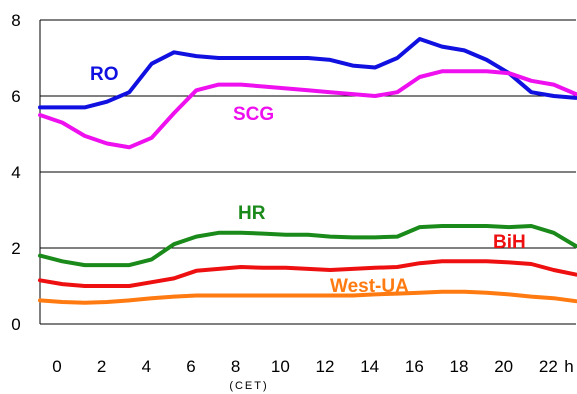 The height and width of the screenshot is (394, 577). What do you see at coordinates (369, 286) in the screenshot?
I see `series-label-west-ua: West-UA` at bounding box center [369, 286].